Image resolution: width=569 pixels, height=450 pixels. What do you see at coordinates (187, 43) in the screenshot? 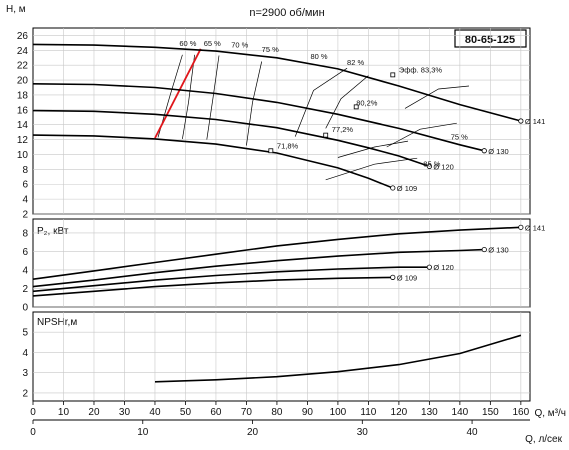
I see `efficiency-label: 60 %` at bounding box center [187, 43].